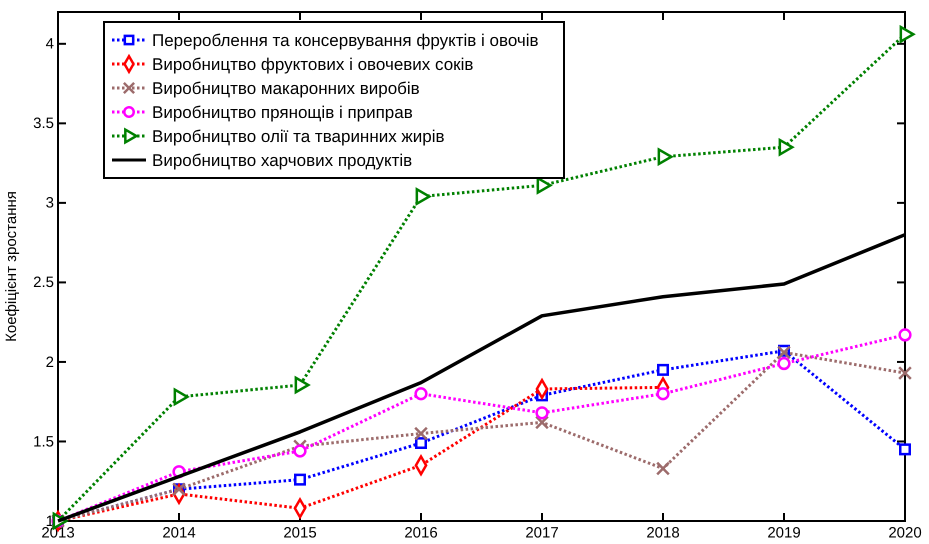 The height and width of the screenshot is (544, 929). I want to click on y-tick-label: 2.5, so click(43, 283).